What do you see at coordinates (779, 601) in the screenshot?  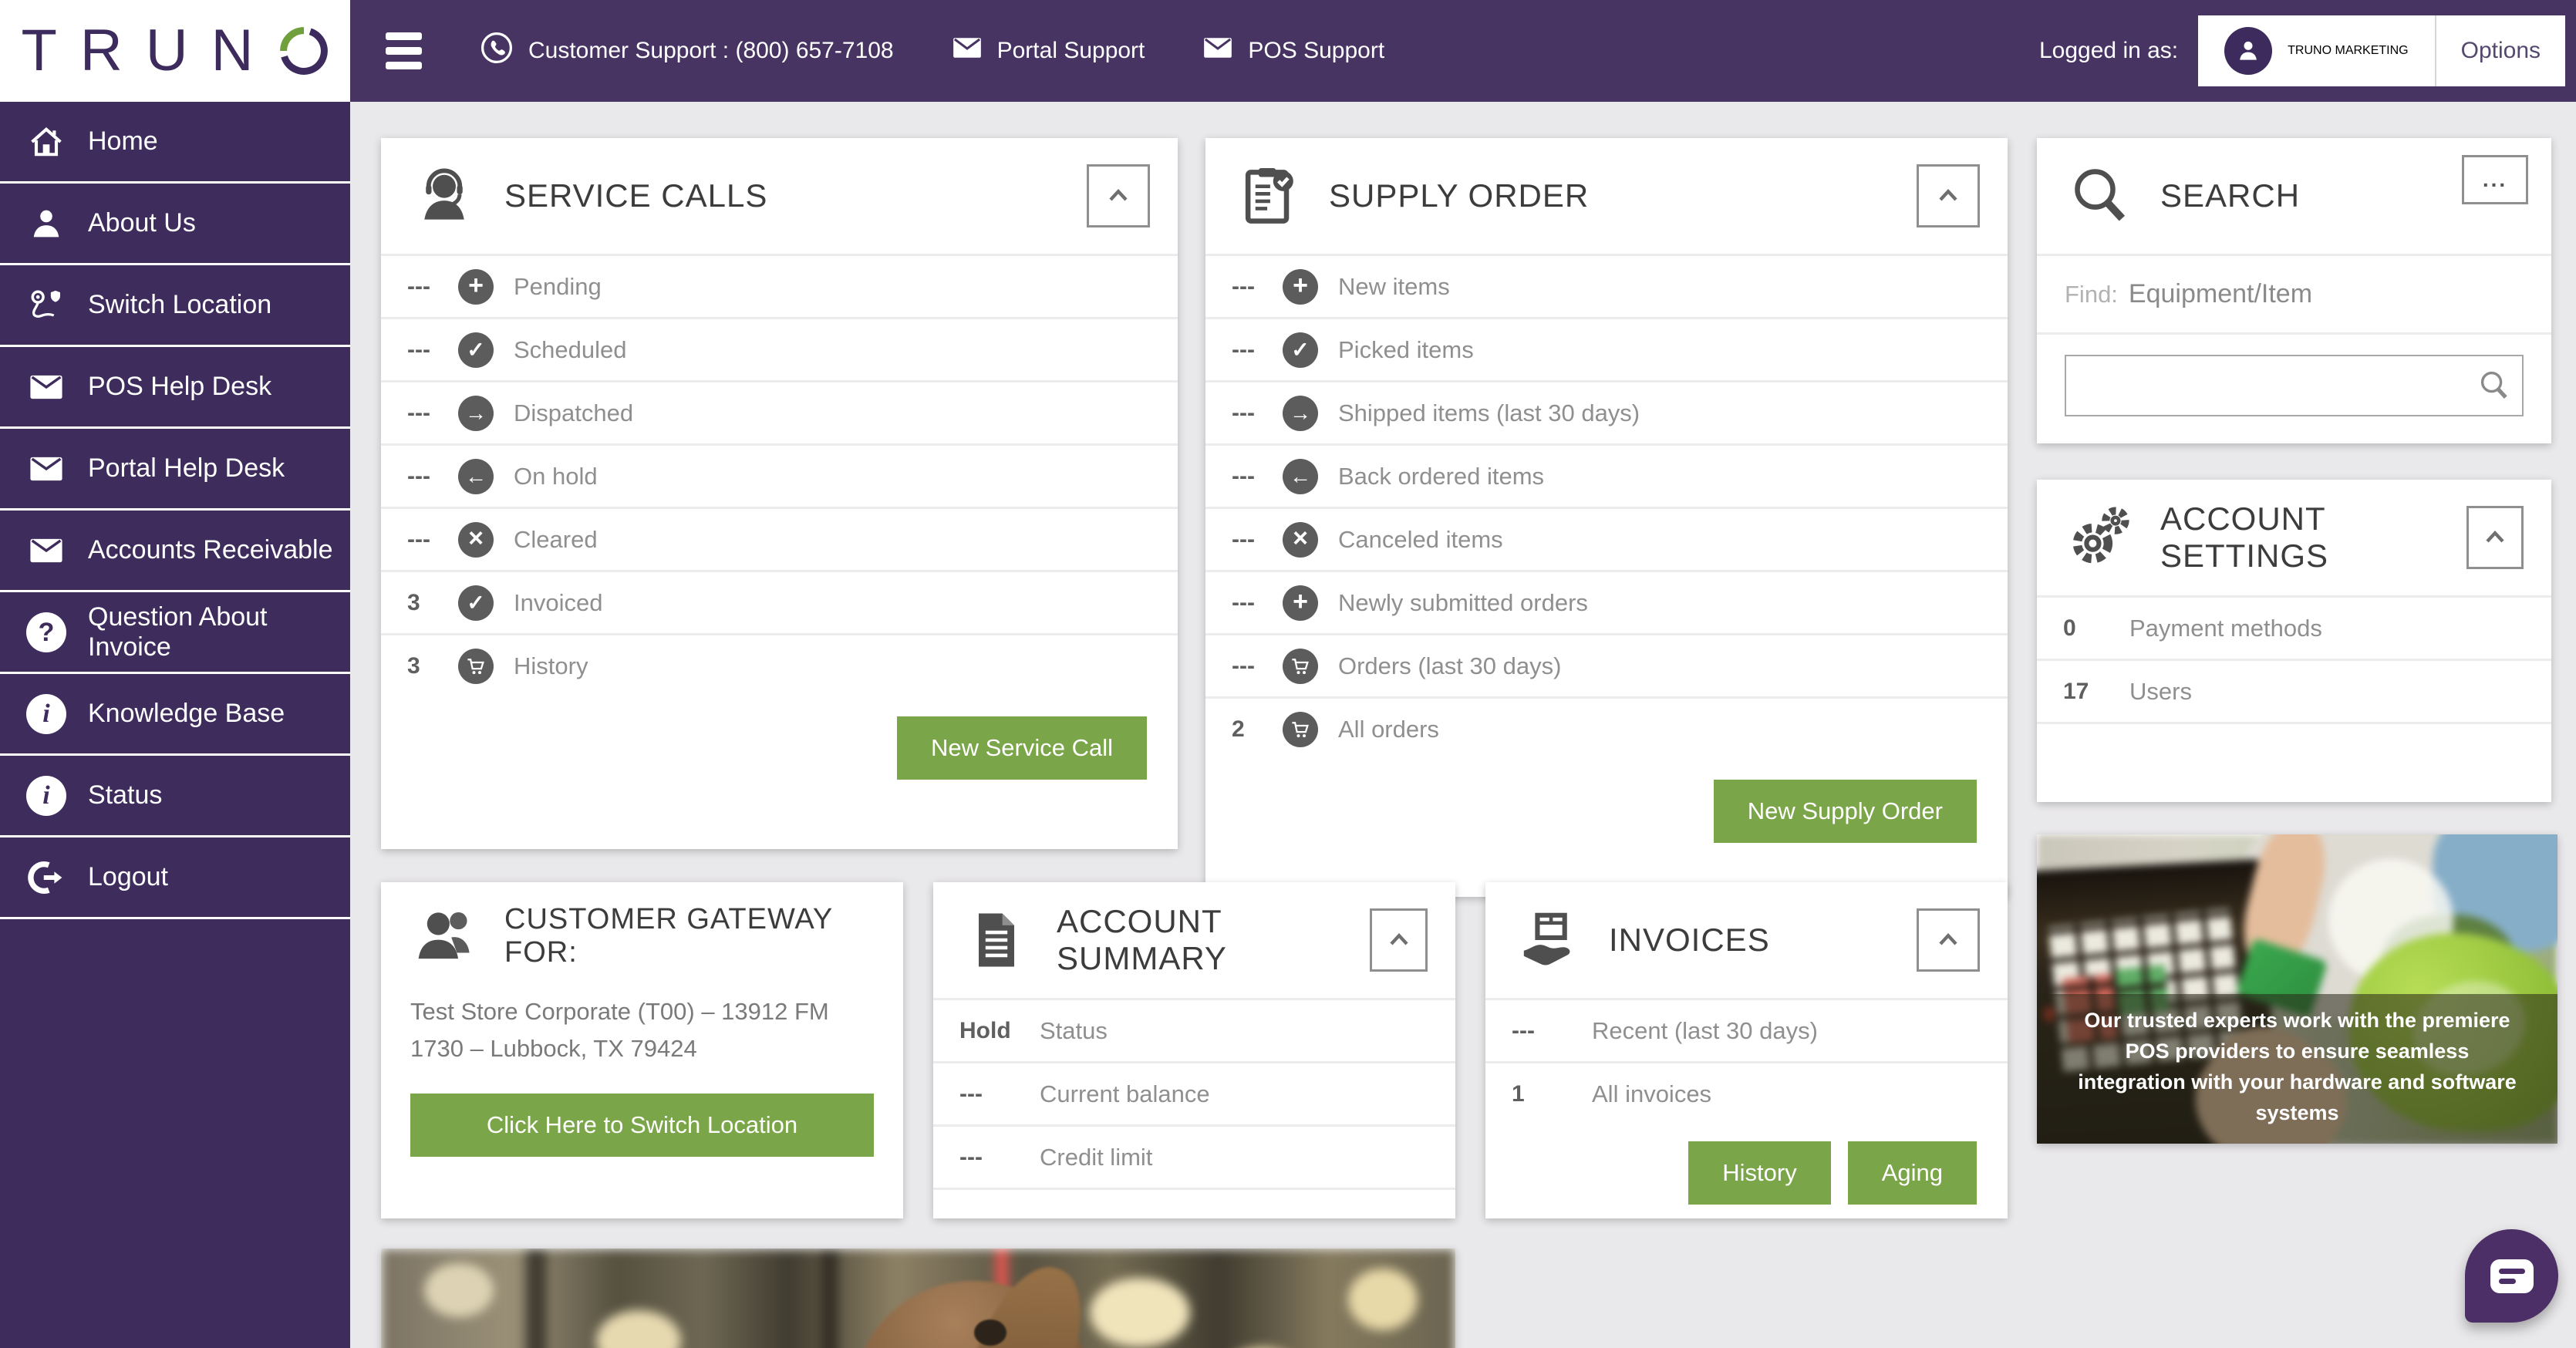 I see `service-row: 3 Invoiced` at bounding box center [779, 601].